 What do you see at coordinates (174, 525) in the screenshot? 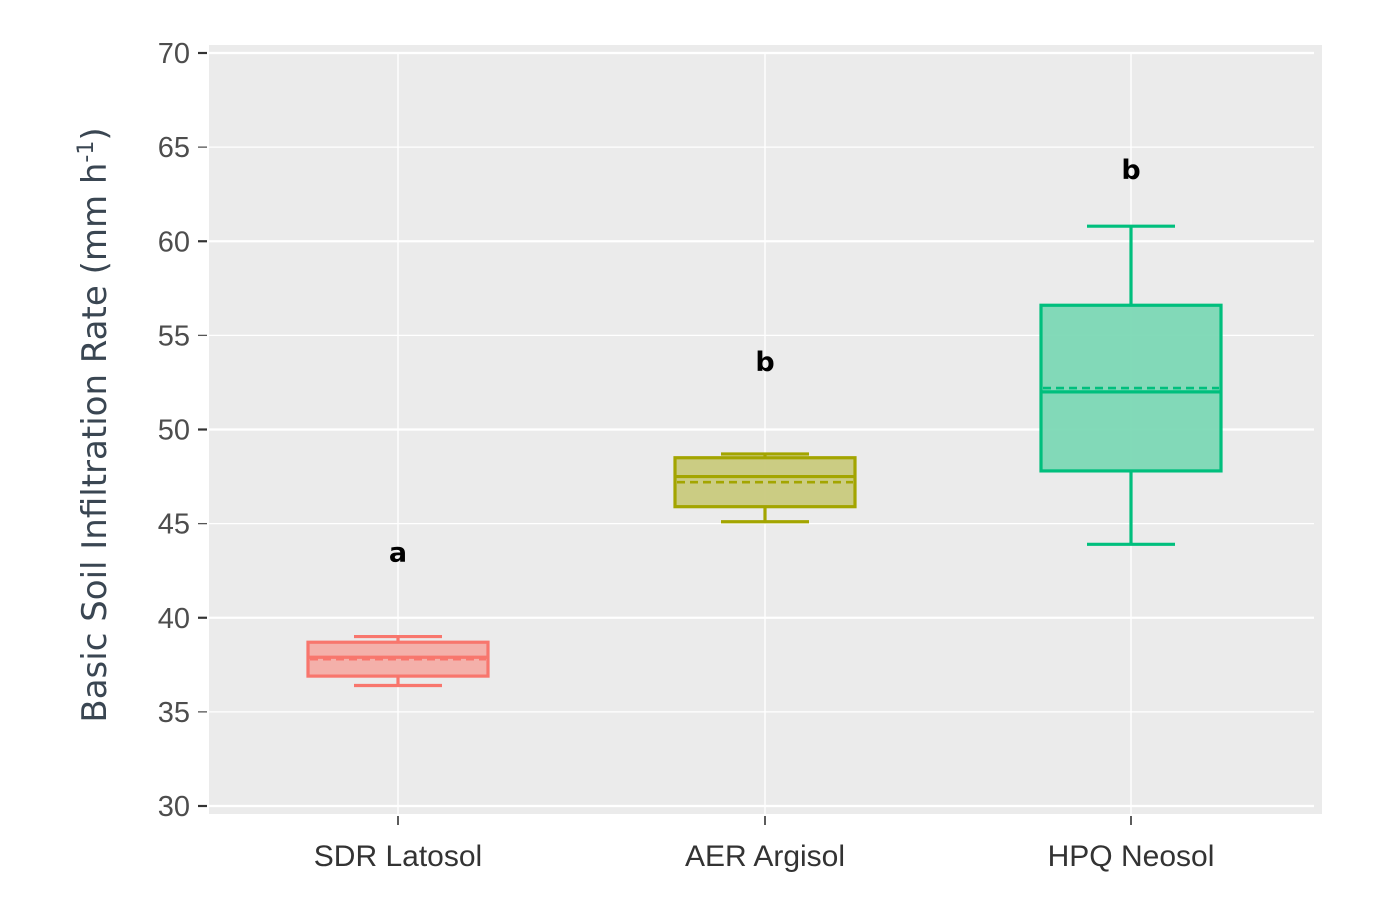
I see `y-tick-label: 45` at bounding box center [174, 525].